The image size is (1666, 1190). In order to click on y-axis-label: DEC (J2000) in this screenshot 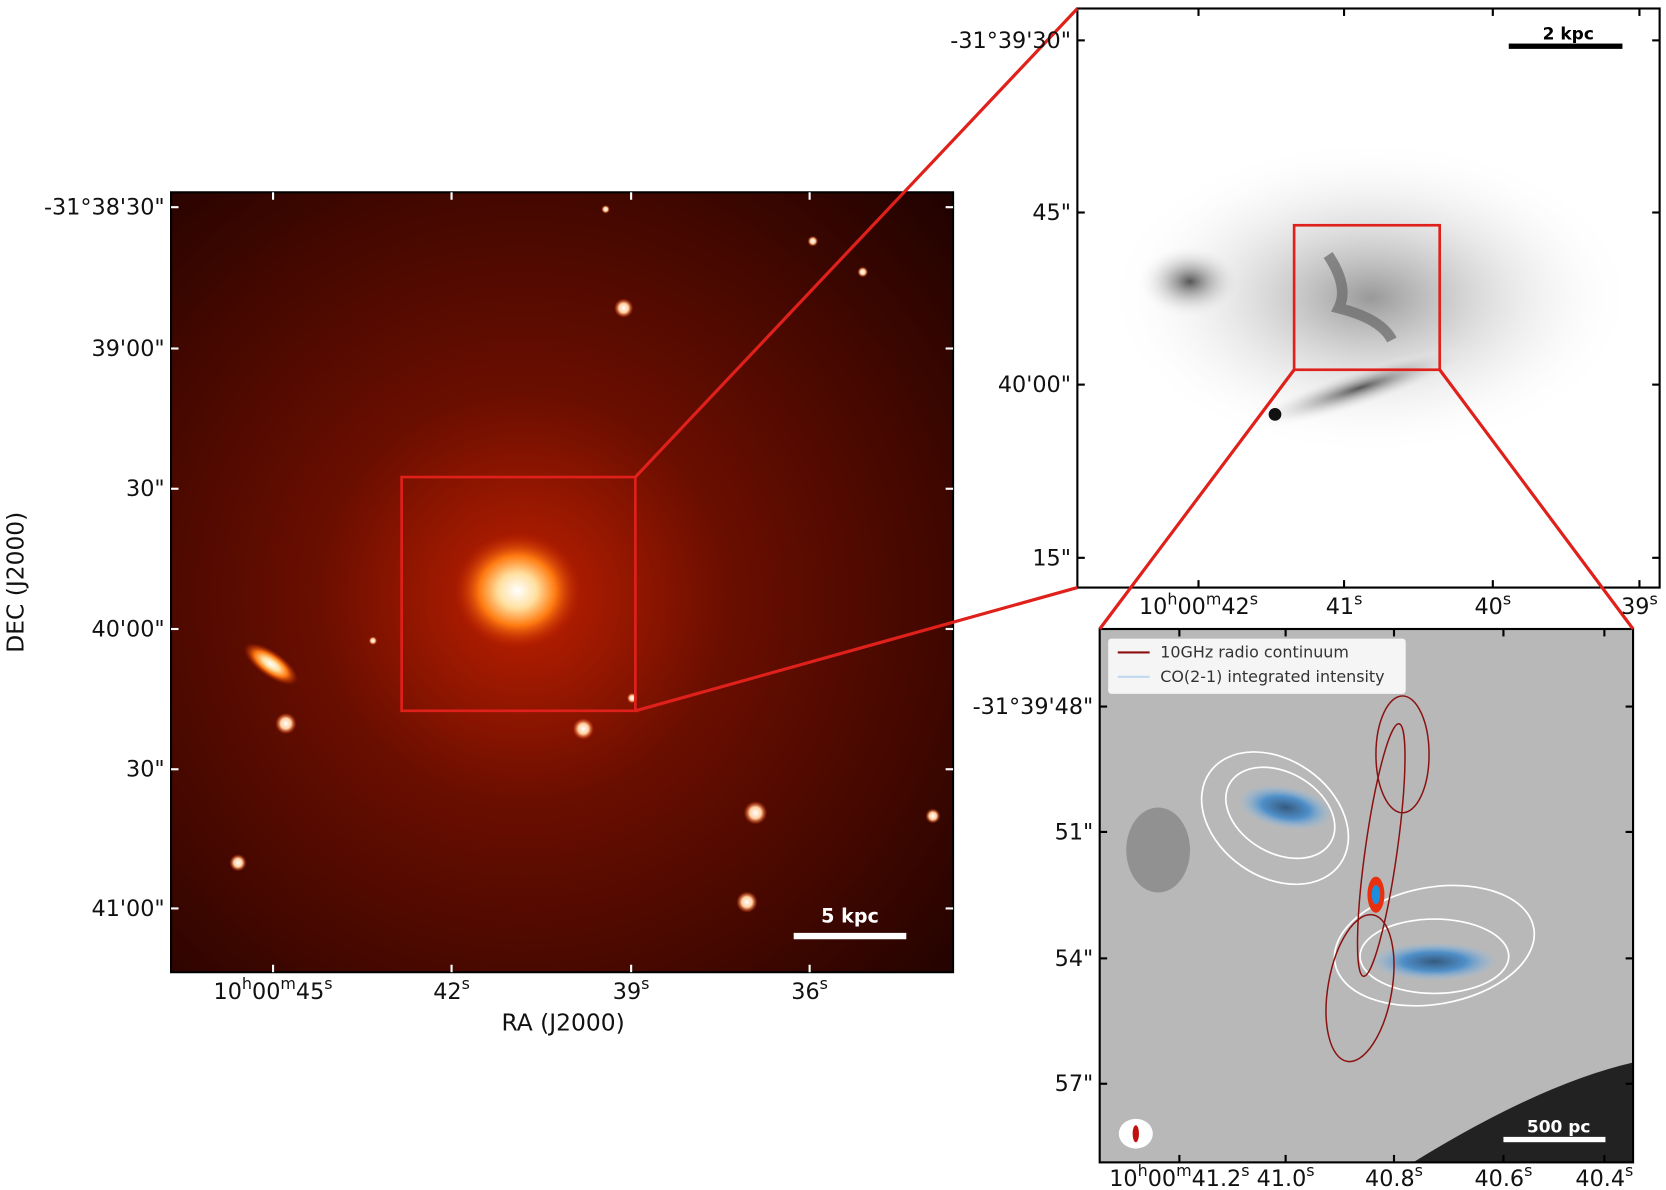, I will do `click(15, 582)`.